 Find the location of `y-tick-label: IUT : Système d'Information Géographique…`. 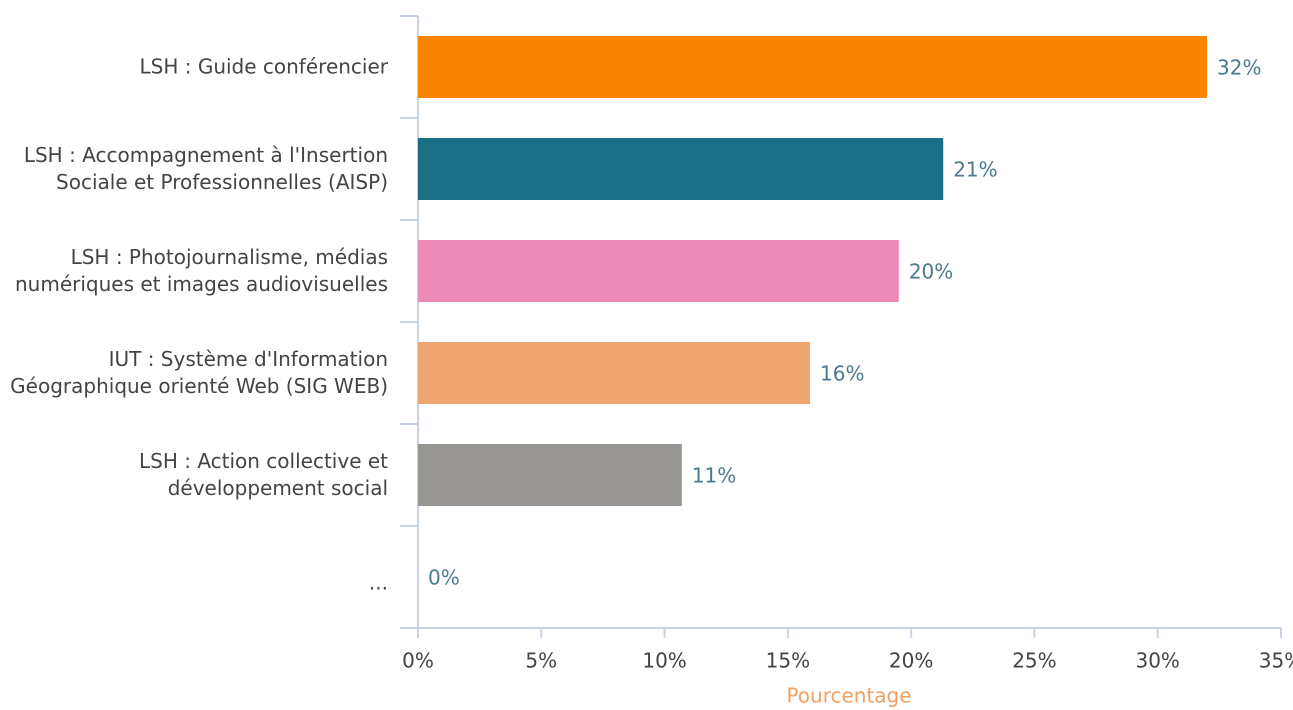

y-tick-label: IUT : Système d'Information Géographique… is located at coordinates (199, 372).